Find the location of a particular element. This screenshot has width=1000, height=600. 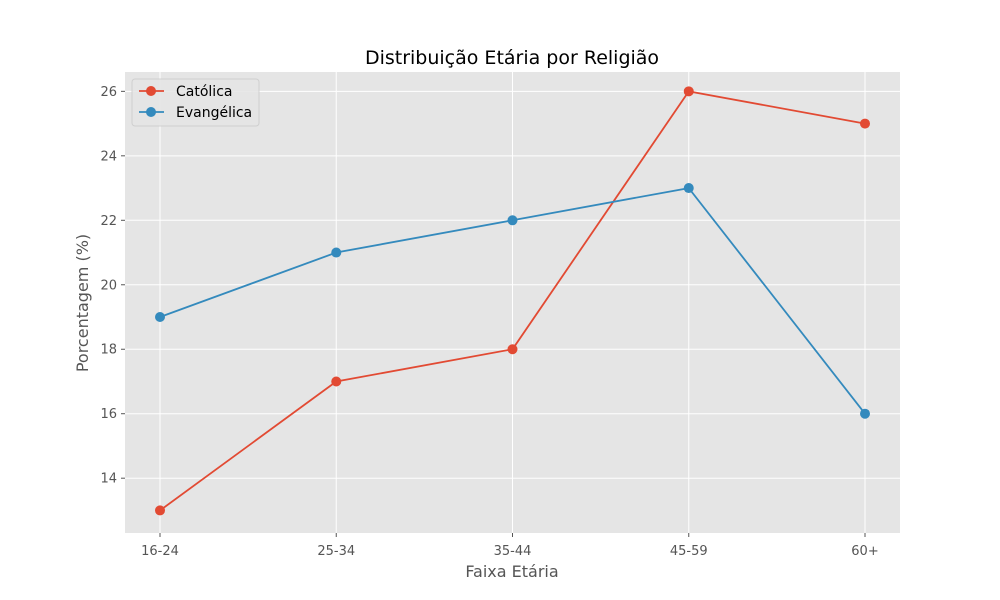

y-axis-label: Porcentagem (%) is located at coordinates (82, 303).